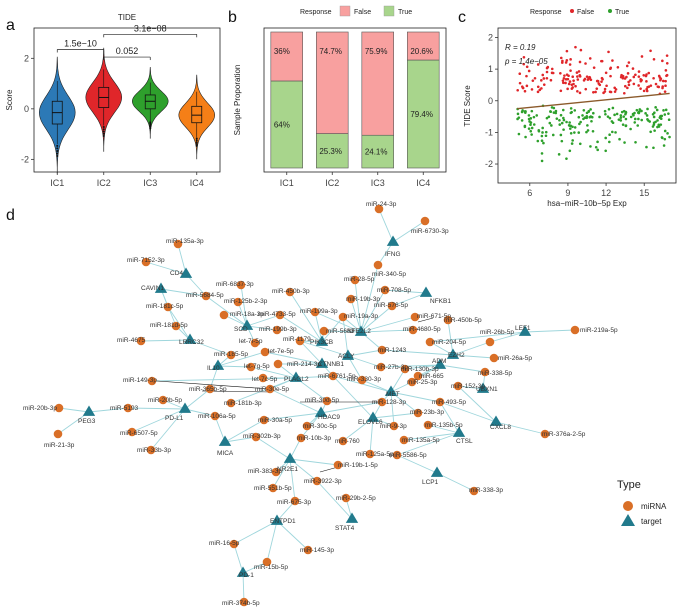 Image resolution: width=683 pixels, height=615 pixels. What do you see at coordinates (296, 379) in the screenshot?
I see `node-label-PLAGL2: PLAGL2` at bounding box center [296, 379].